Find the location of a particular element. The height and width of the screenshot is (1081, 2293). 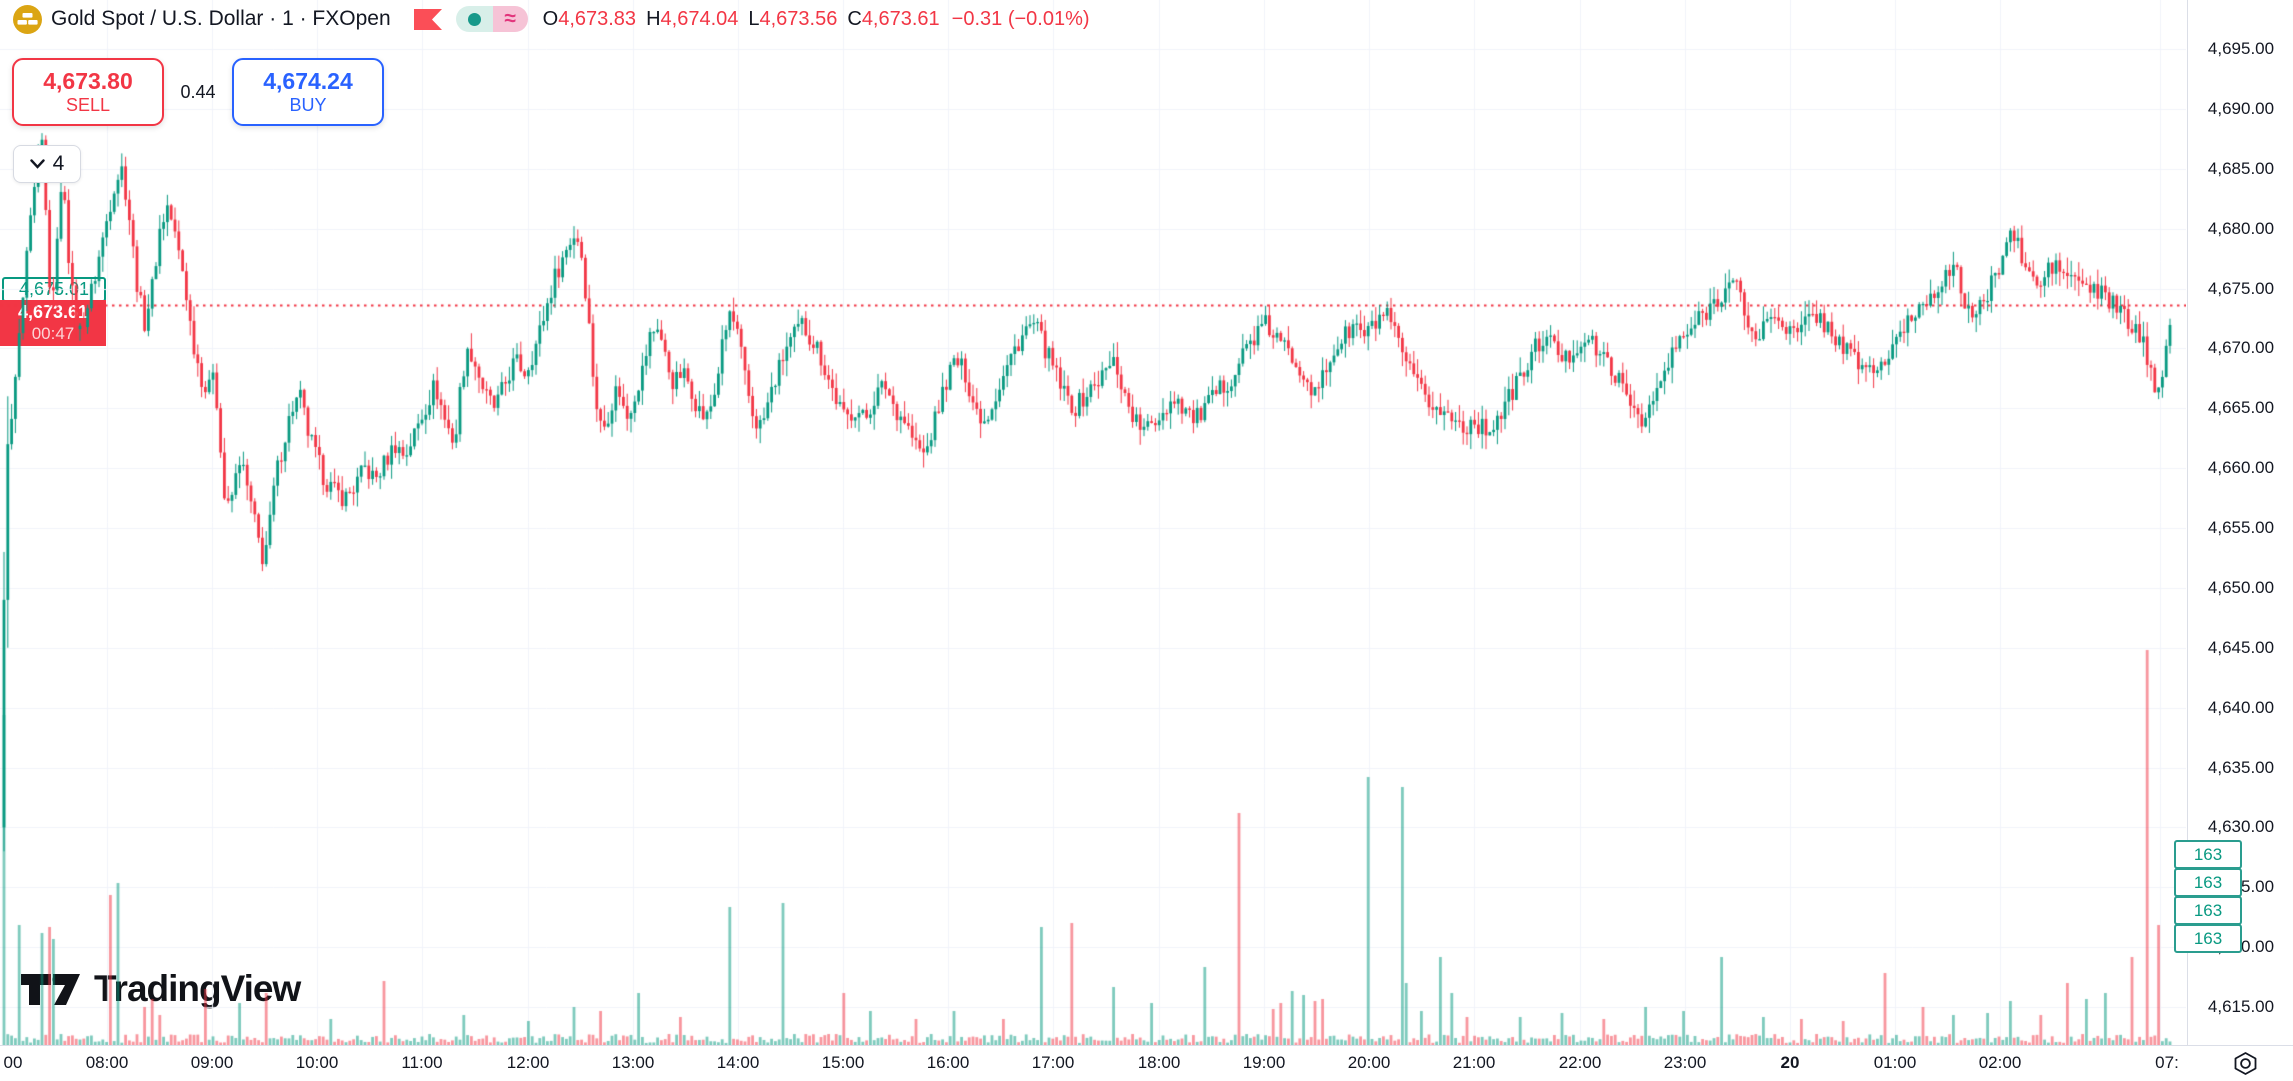

buy-button: 4,674.24 BUY is located at coordinates (308, 92).